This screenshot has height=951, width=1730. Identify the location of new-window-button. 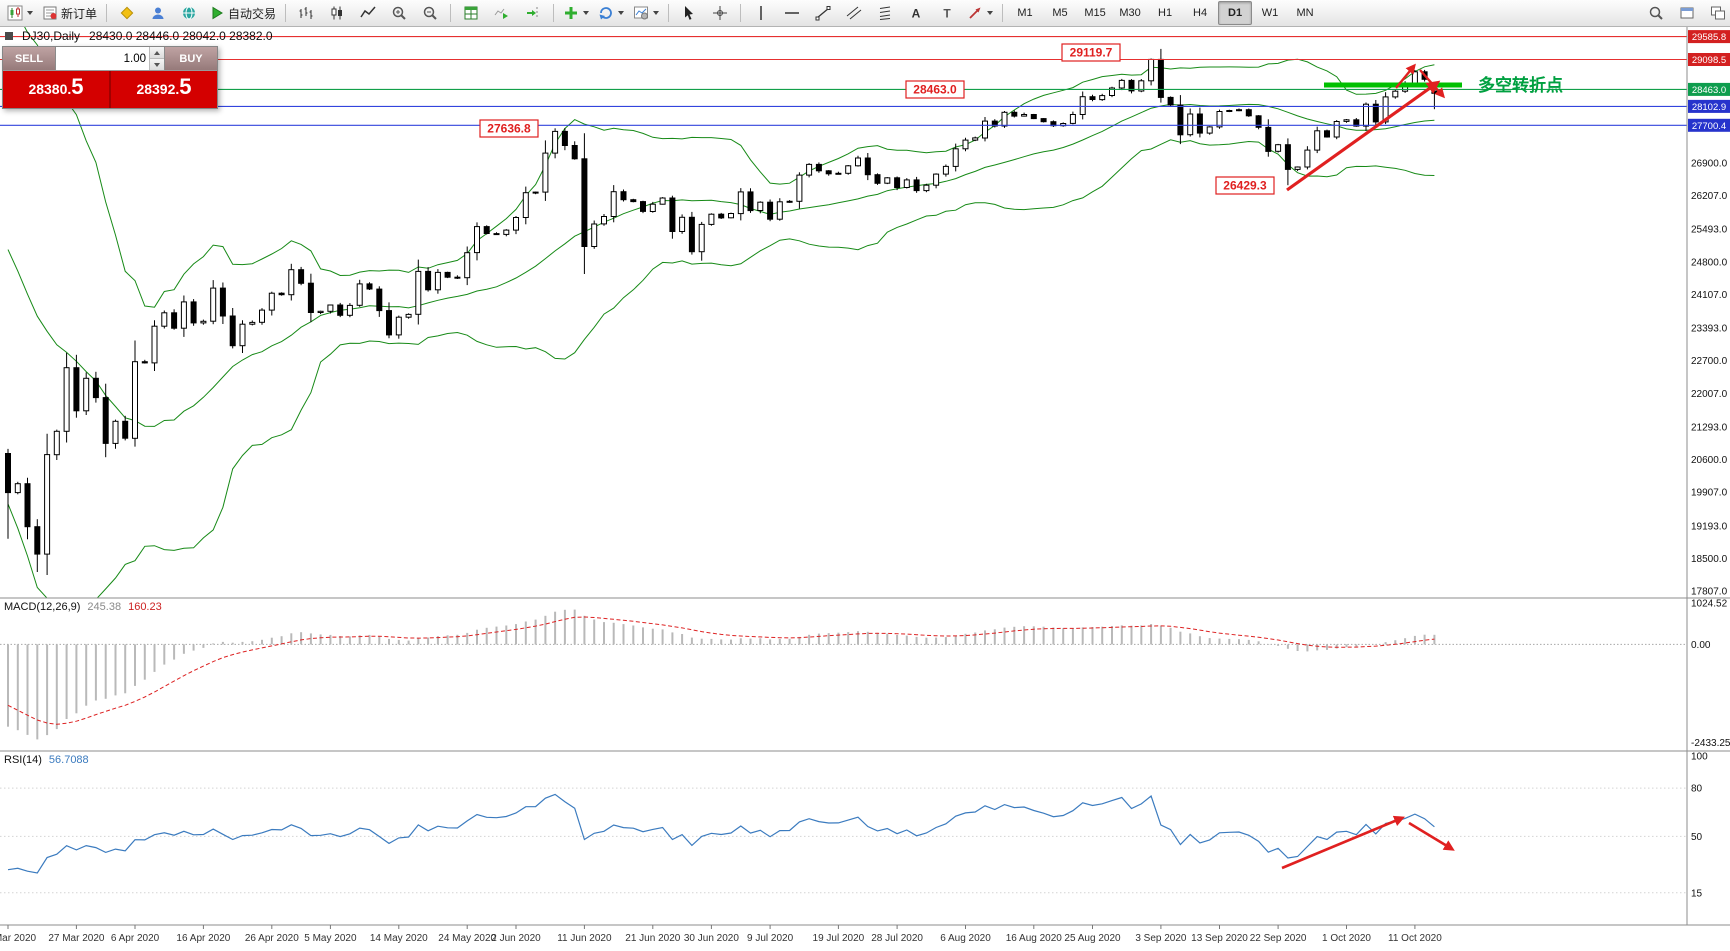
(1687, 13).